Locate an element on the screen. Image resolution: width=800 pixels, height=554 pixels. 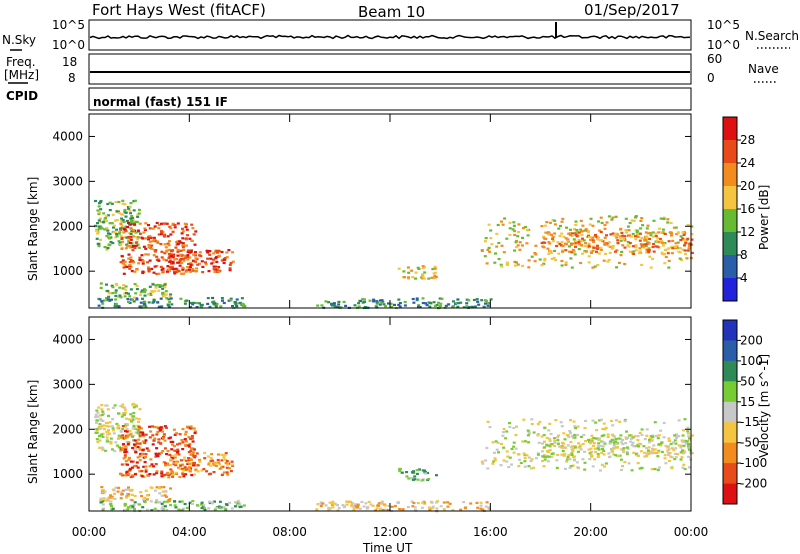
velocity-colorbar-tick-label: 15 is located at coordinates (747, 402).